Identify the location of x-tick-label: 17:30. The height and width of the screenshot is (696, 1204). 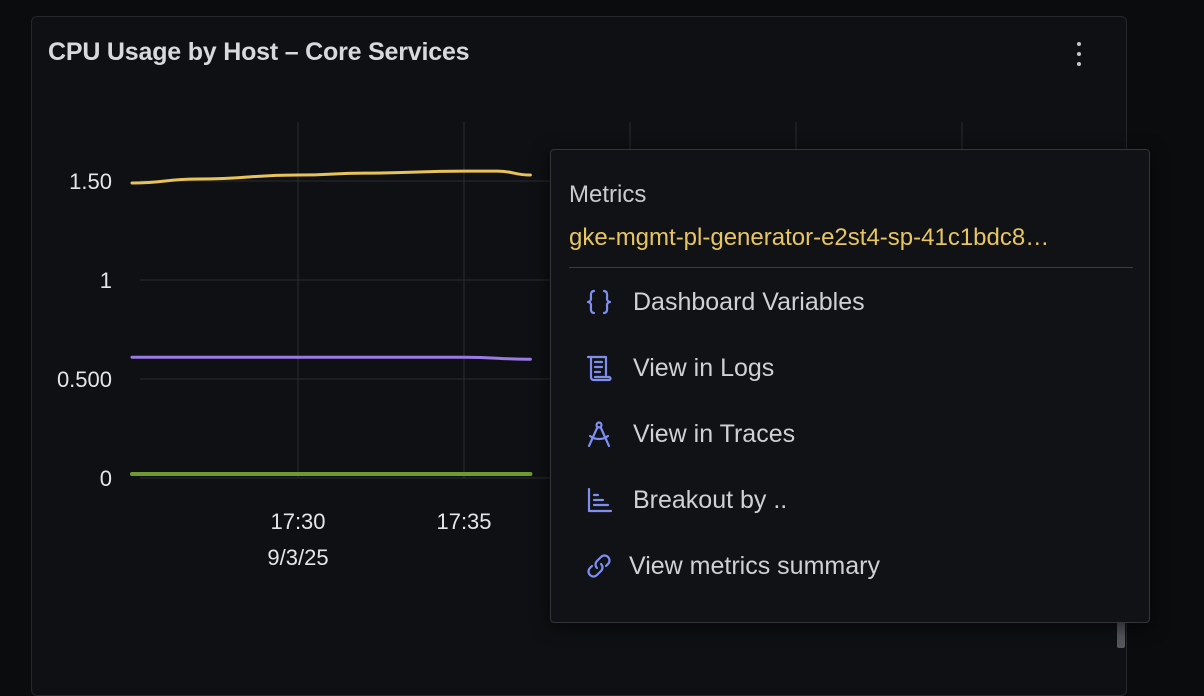
(297, 521).